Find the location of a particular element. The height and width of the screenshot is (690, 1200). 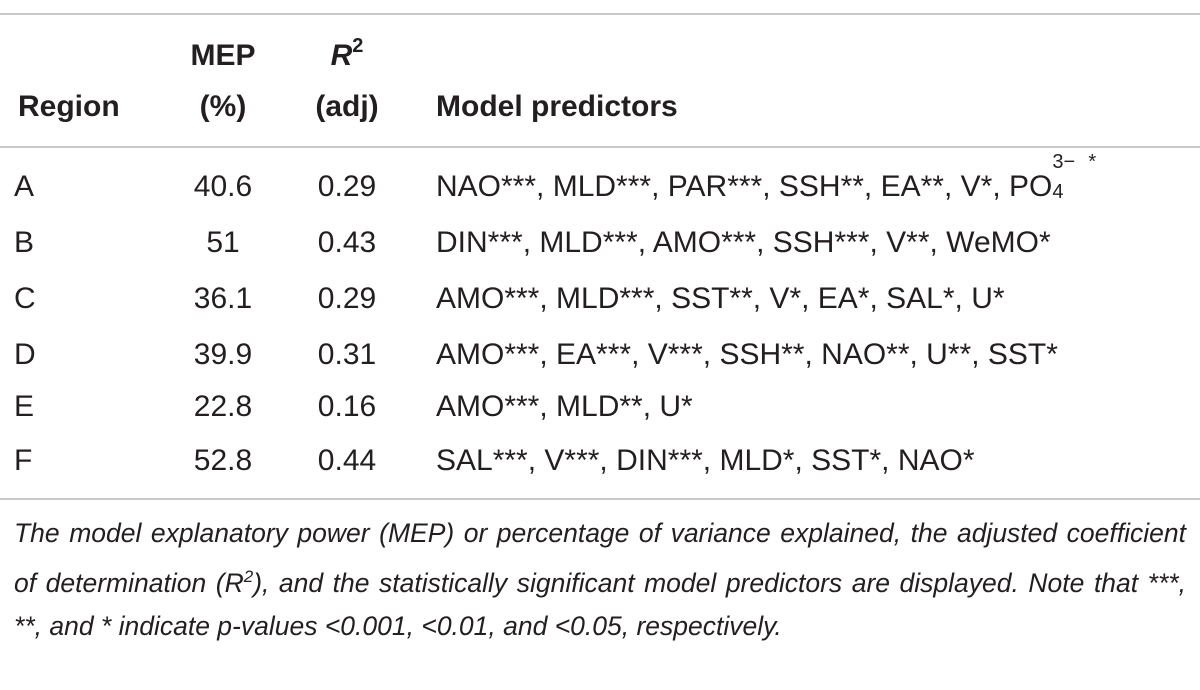

cell-r2: 0.44 is located at coordinates (347, 460).